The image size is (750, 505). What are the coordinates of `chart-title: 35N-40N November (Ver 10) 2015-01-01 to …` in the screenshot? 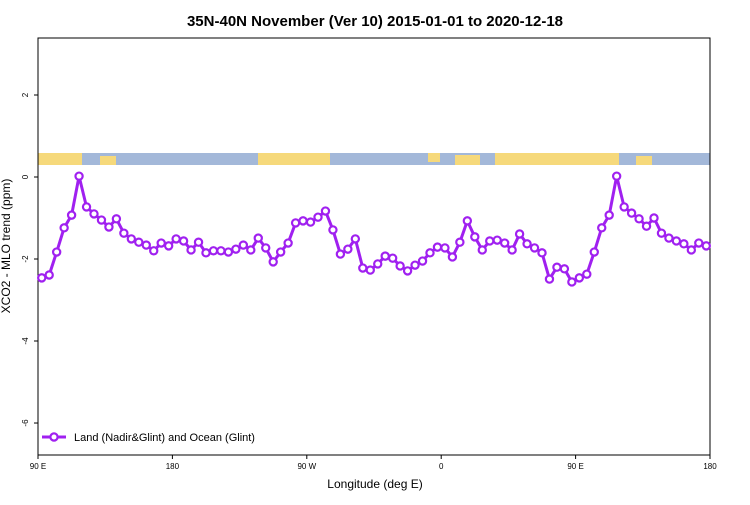 It's located at (375, 21).